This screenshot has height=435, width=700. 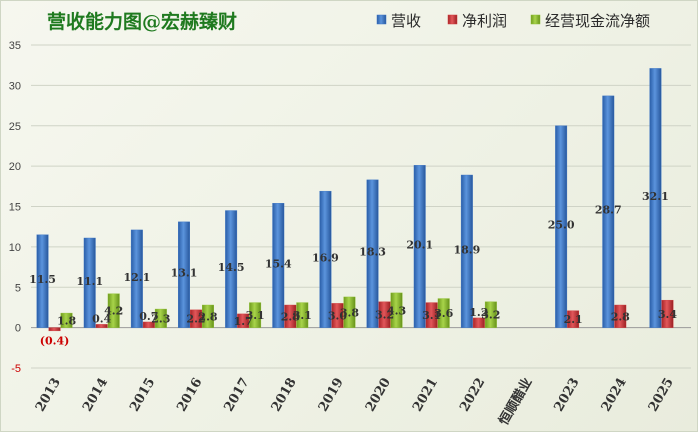 What do you see at coordinates (89, 281) in the screenshot?
I see `data-label: 11.1` at bounding box center [89, 281].